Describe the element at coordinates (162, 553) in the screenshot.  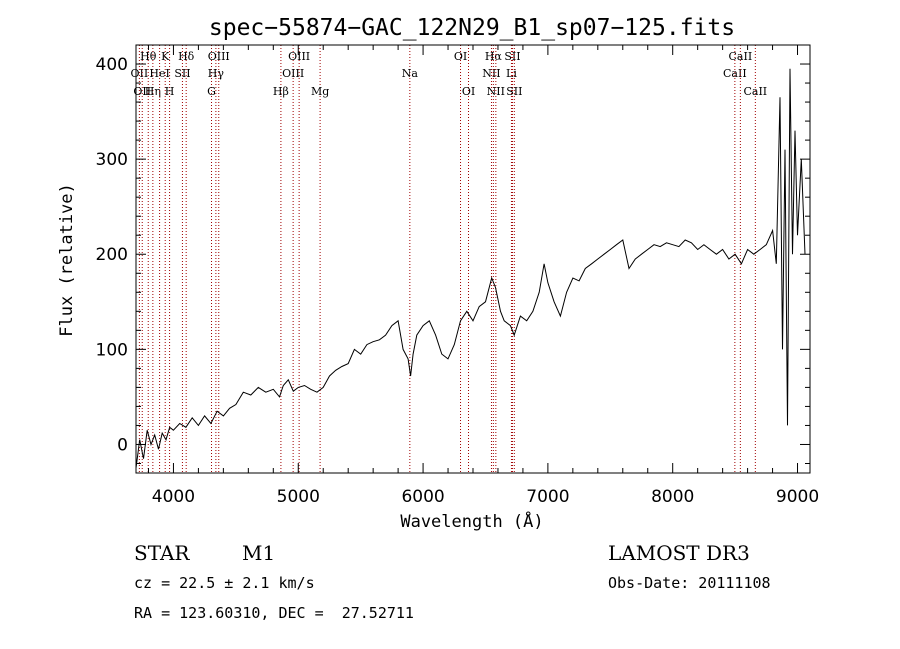
I see `object-class: STAR` at that location.